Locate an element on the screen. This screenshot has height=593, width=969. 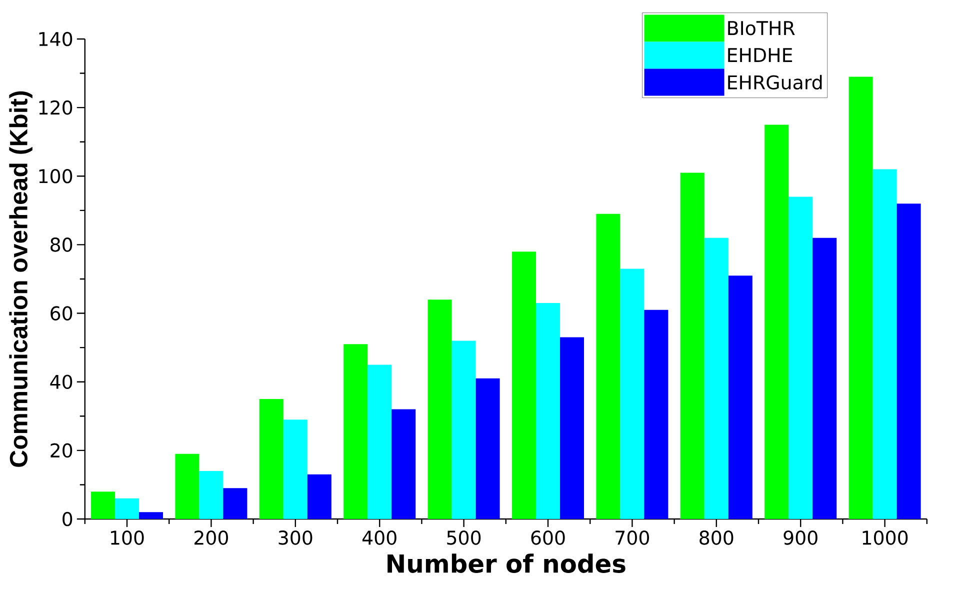
legend-label: BIoTHR is located at coordinates (761, 28).